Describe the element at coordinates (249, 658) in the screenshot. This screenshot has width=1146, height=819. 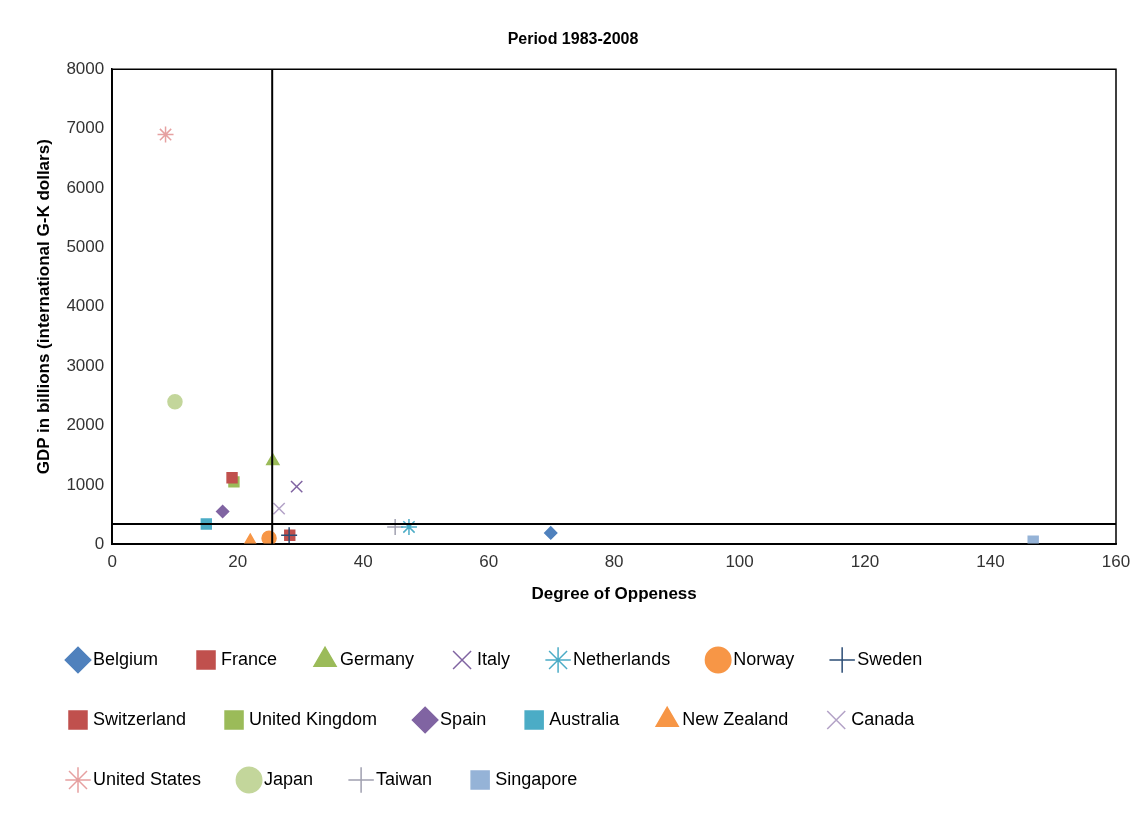
I see `legend-label: France` at that location.